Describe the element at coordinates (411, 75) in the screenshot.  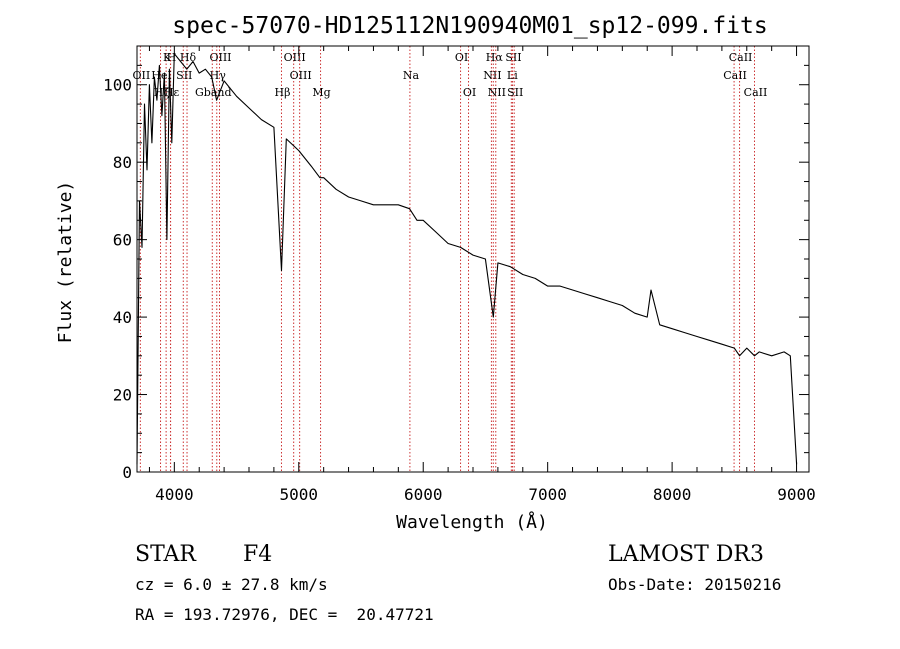
I see `line-marker-label: Na` at that location.